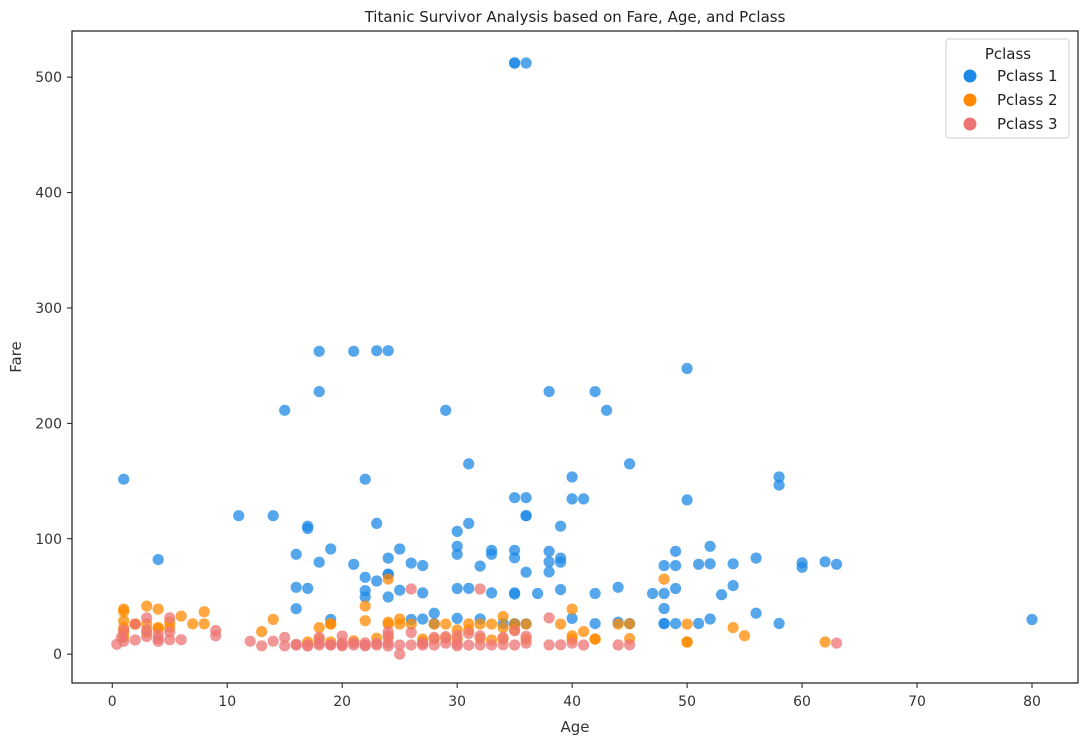  Describe the element at coordinates (1027, 100) in the screenshot. I see `legend-label: Pclass 2` at that location.